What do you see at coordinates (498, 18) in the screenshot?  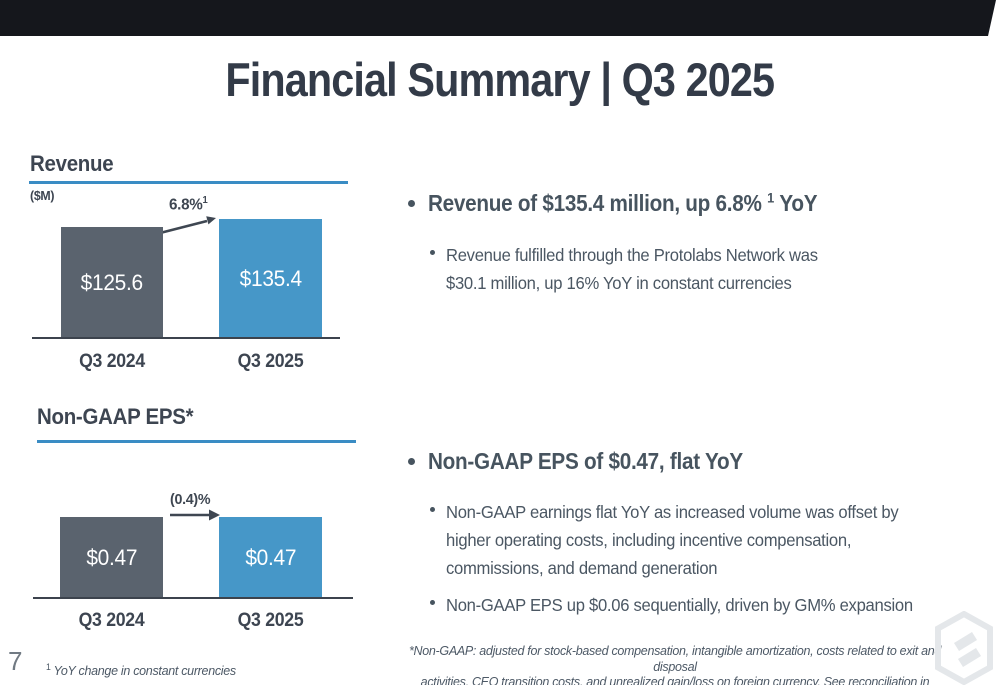 I see `top-accent-bar` at bounding box center [498, 18].